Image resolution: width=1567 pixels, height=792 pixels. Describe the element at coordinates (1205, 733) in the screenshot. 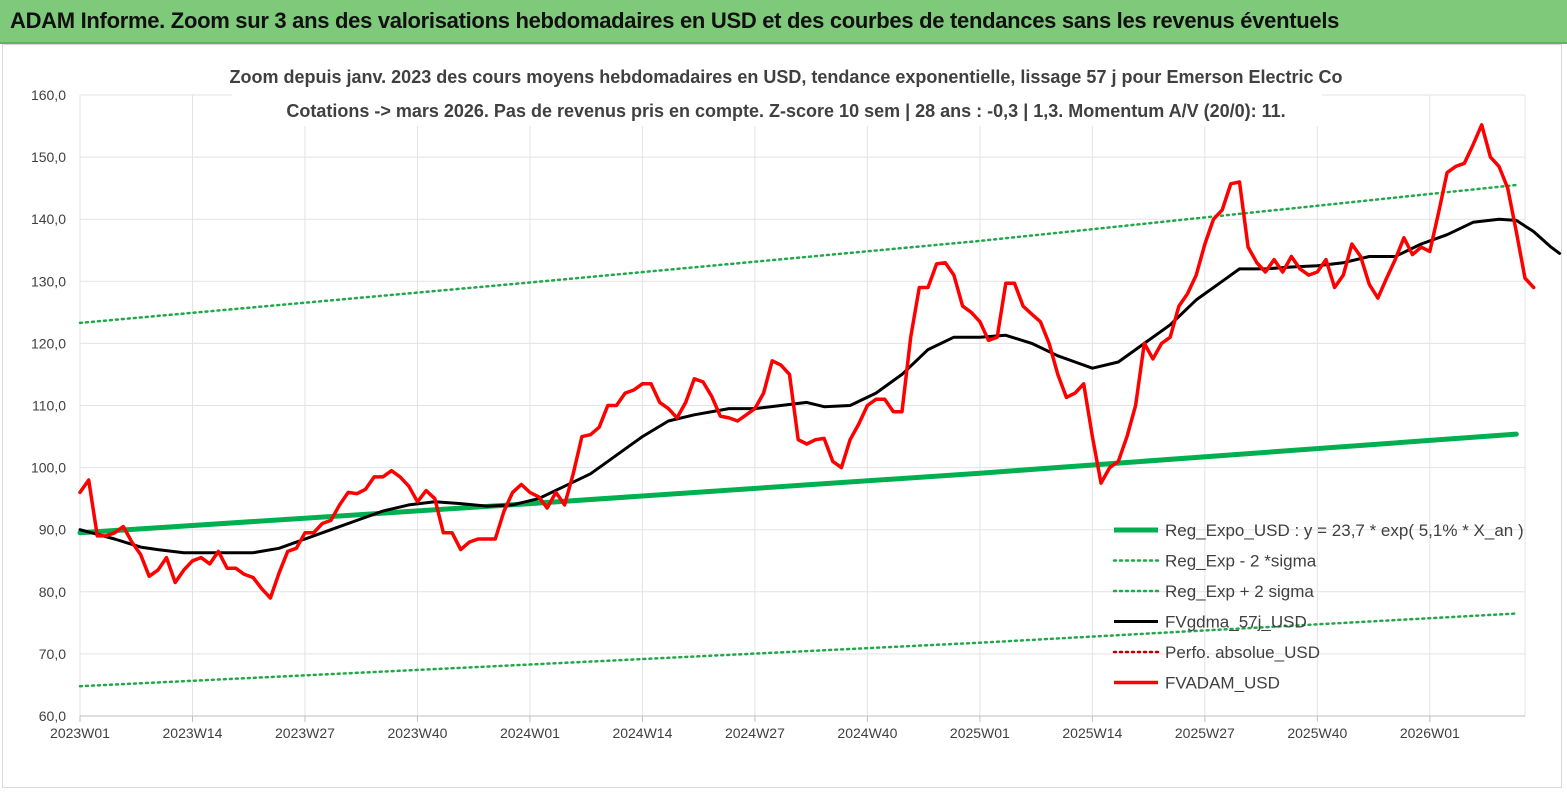

I see `x-tick-label: 2025W27` at that location.